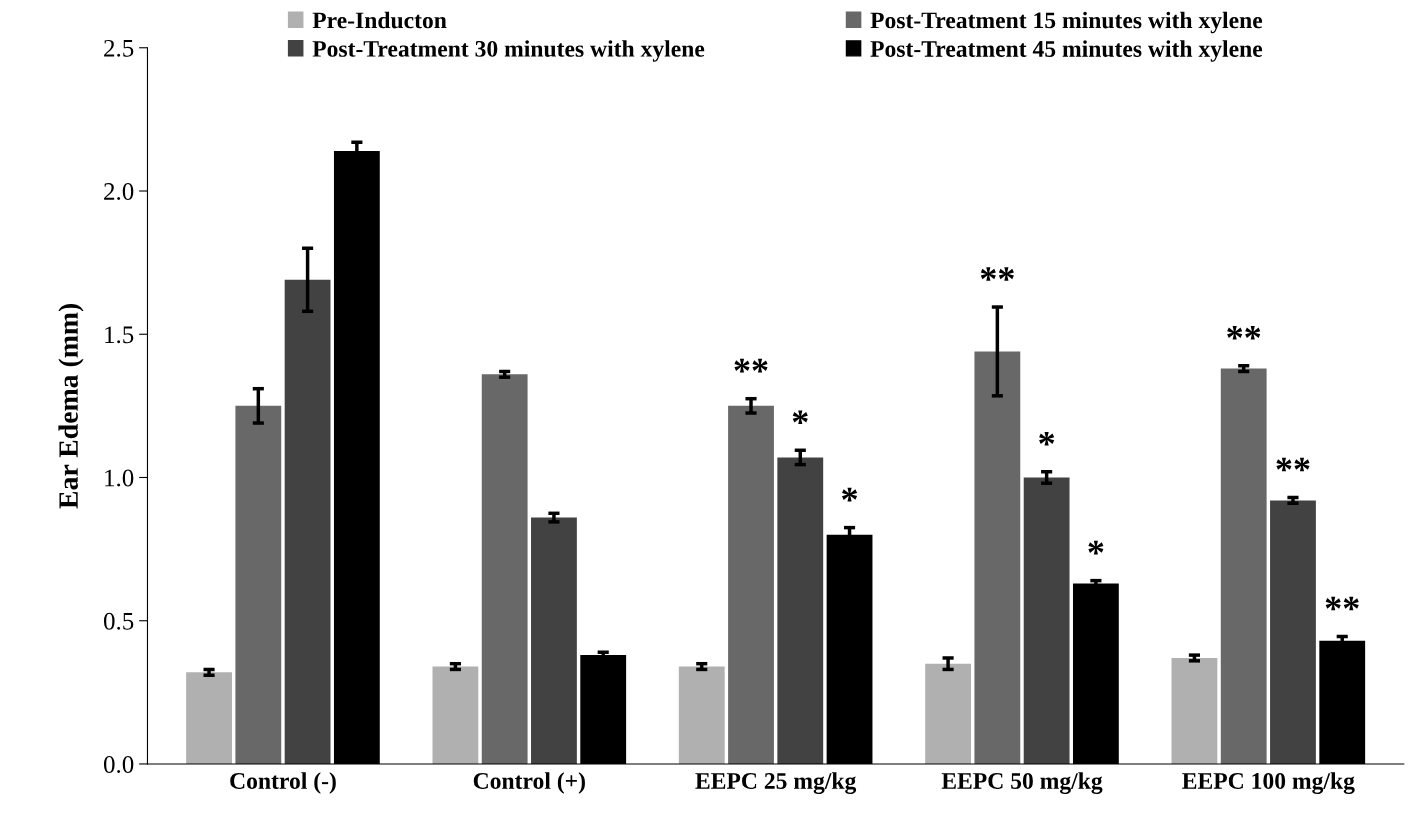  I want to click on y-tick-label: 0.5, so click(118, 621).